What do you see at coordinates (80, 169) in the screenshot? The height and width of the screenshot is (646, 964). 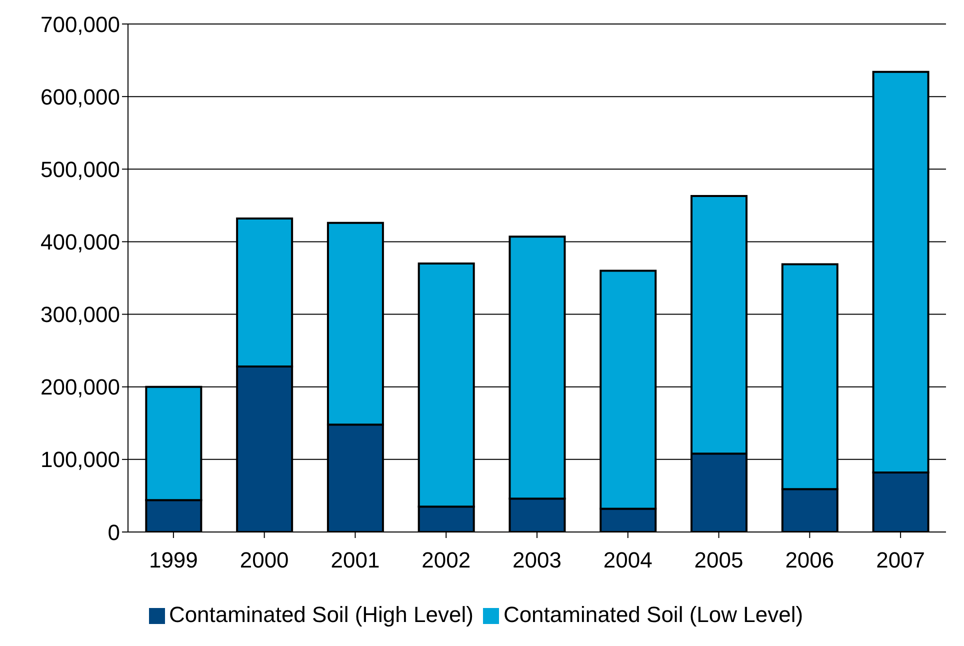 I see `y-tick-label: 500,000` at bounding box center [80, 169].